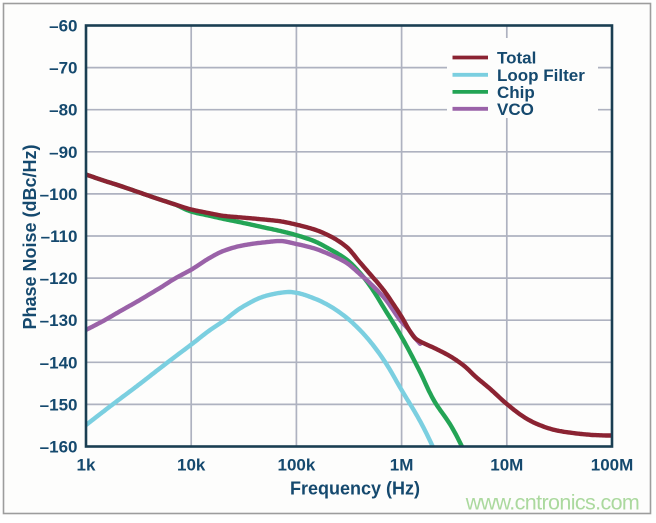  I want to click on svg-text: Phase Noise (dBc/Hz), so click(30, 236).